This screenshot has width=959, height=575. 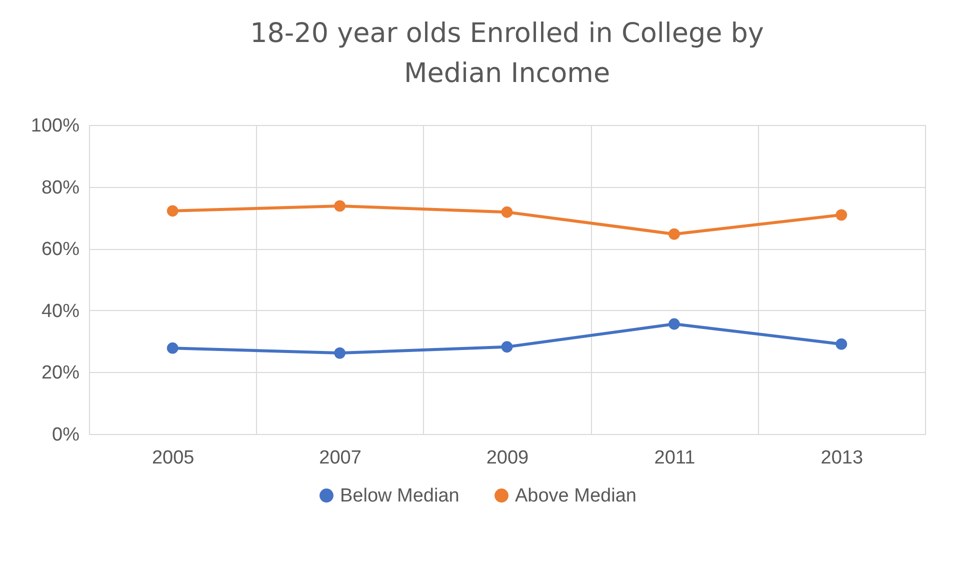 What do you see at coordinates (55, 126) in the screenshot?
I see `y-tick-label: 100%` at bounding box center [55, 126].